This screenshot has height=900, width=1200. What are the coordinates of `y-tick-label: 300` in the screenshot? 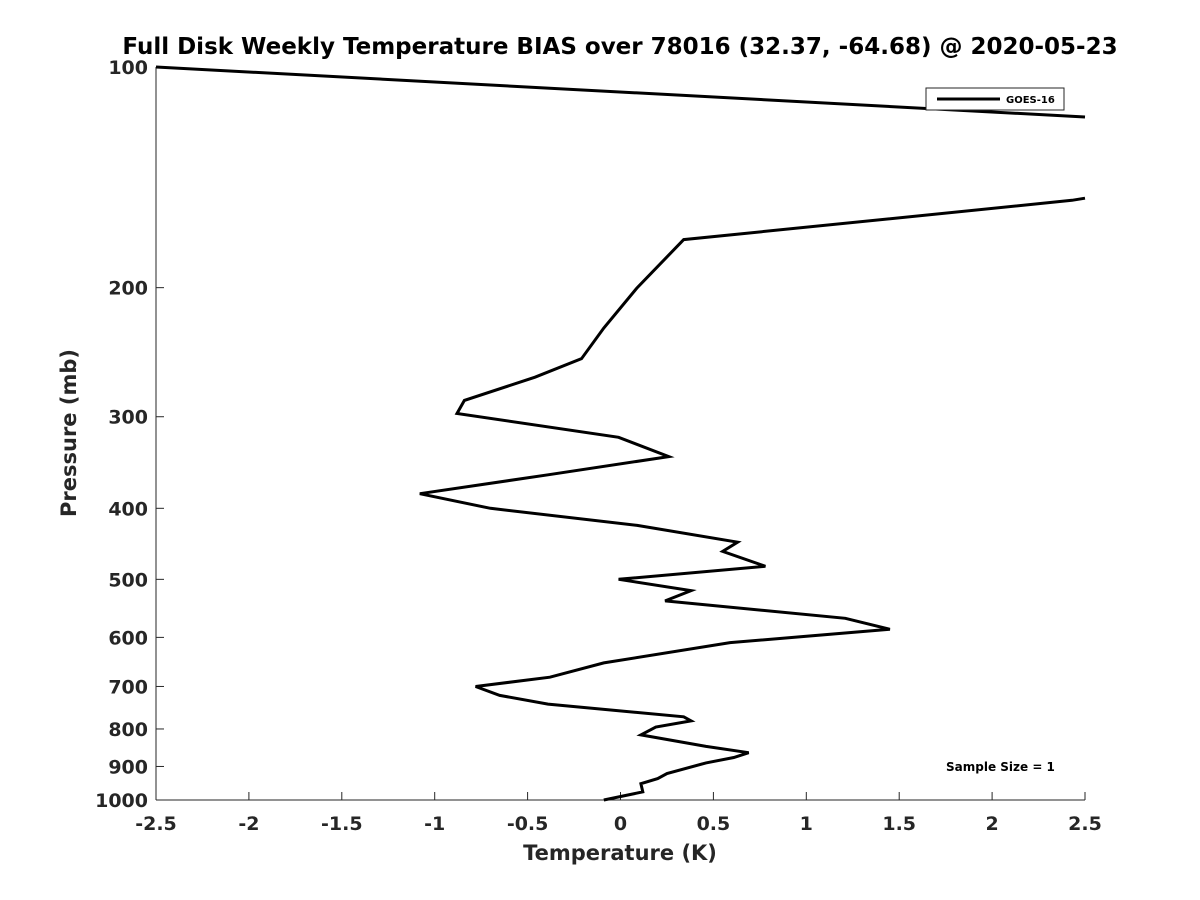 It's located at (128, 418).